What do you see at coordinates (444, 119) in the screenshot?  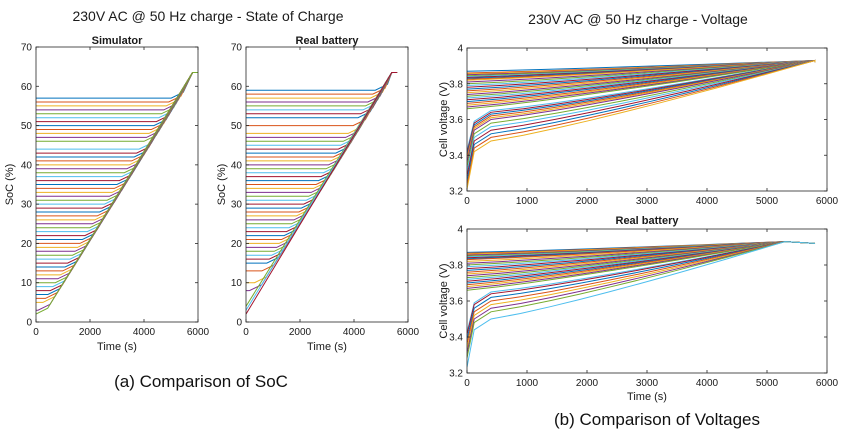 I see `y-axis-label: Cell voltage (V)` at bounding box center [444, 119].